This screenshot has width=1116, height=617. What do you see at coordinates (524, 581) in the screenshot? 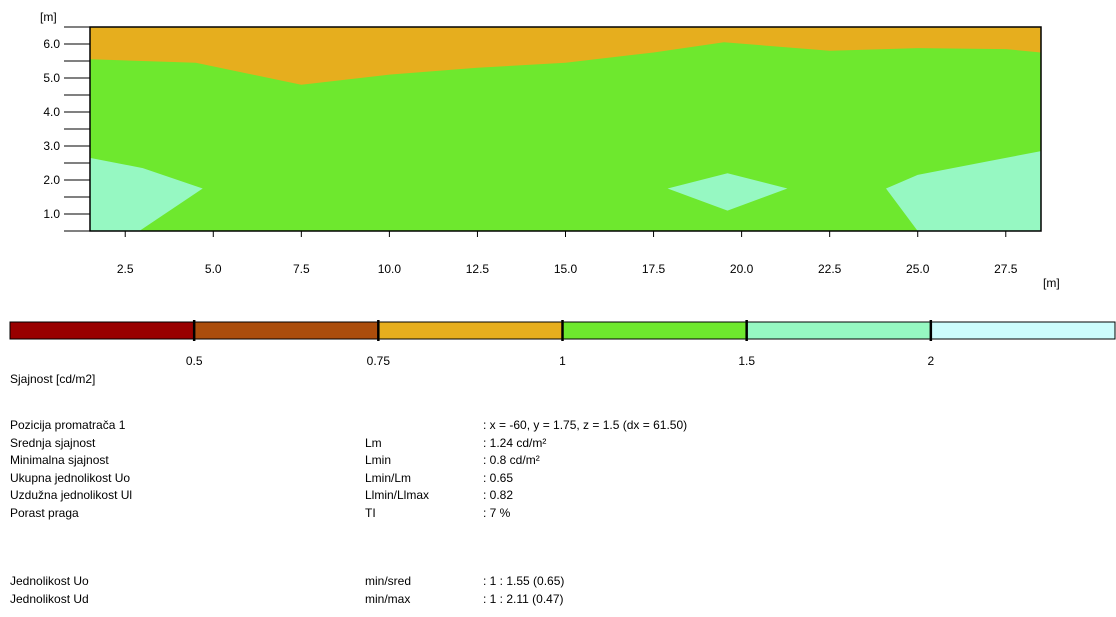
I see `info-value: : 1 : 1.55 (0.65)` at bounding box center [524, 581].